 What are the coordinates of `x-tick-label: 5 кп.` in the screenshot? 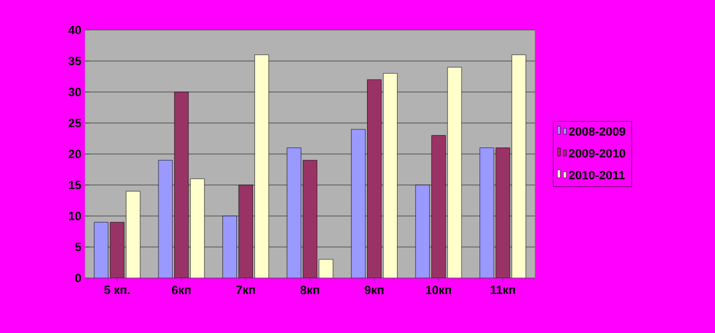 It's located at (117, 290).